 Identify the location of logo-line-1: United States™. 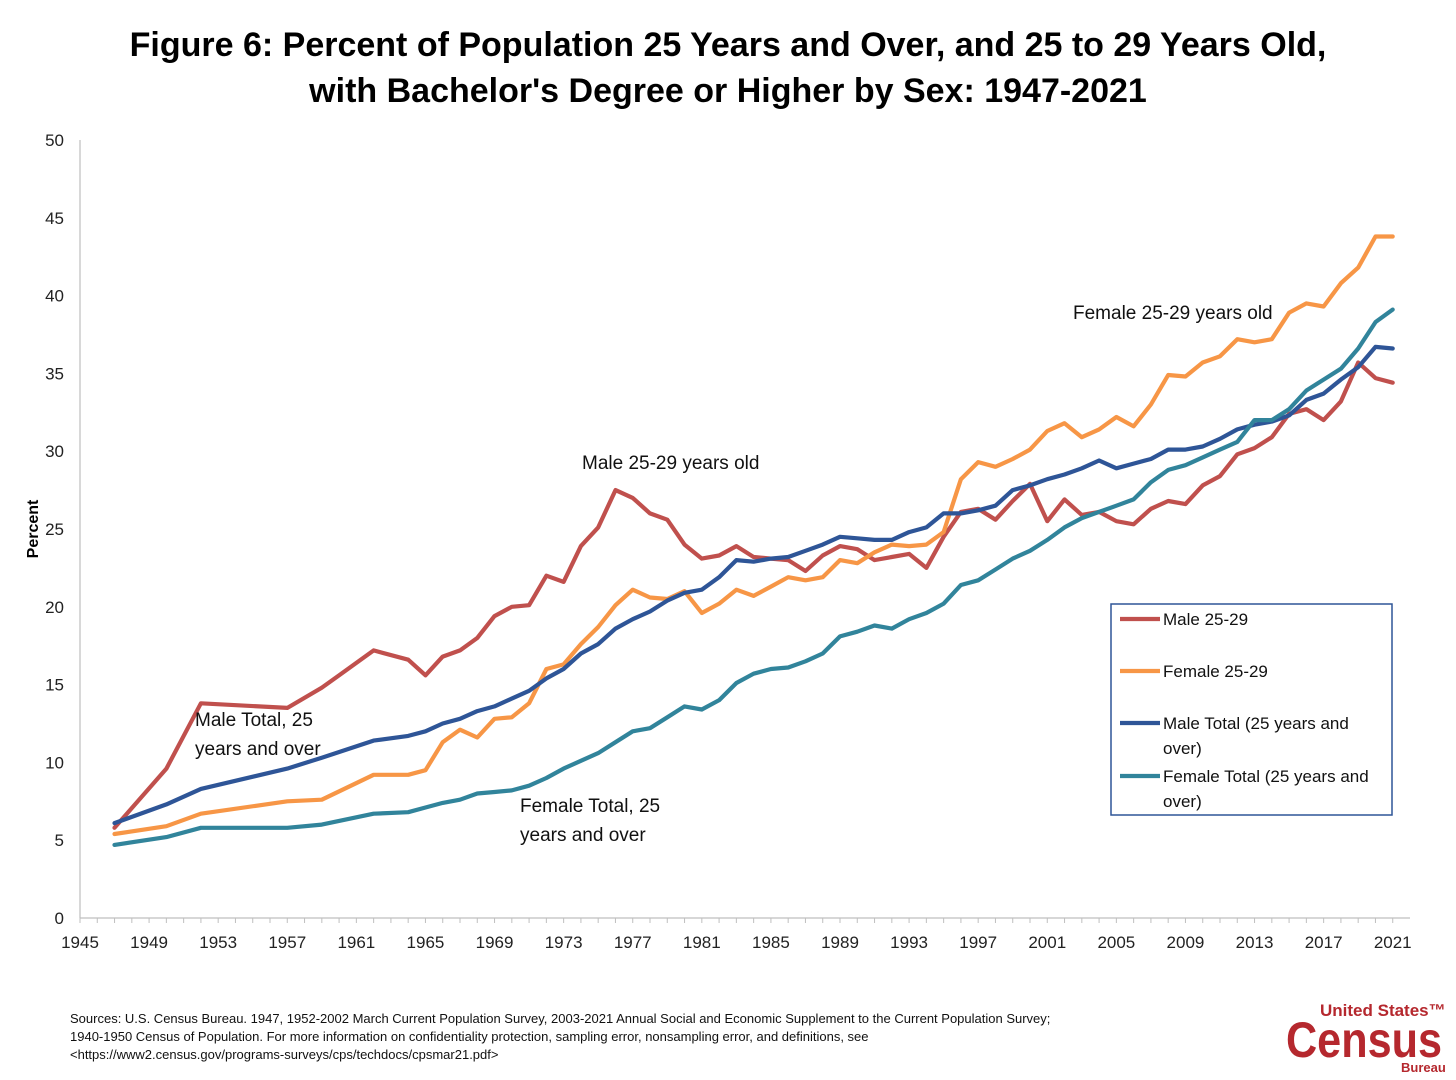
(1383, 1010).